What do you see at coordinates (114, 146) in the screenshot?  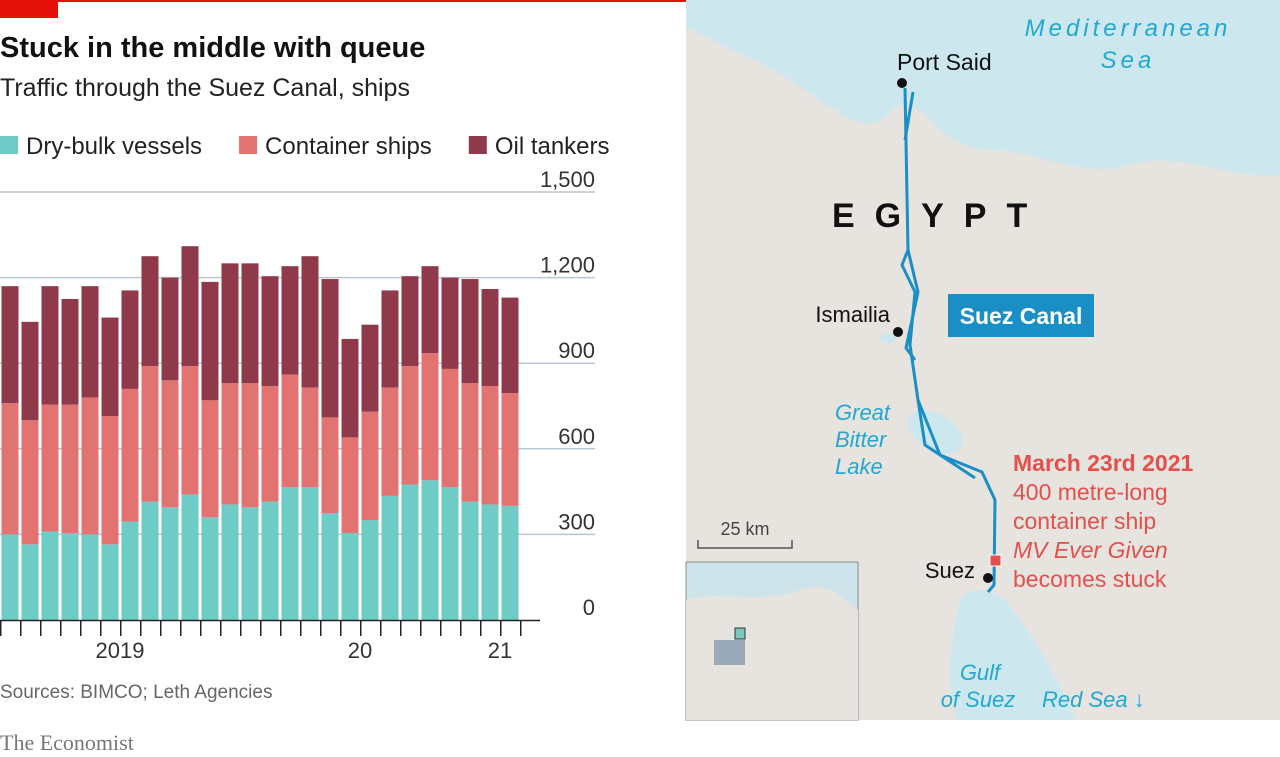 I see `legend-label: Dry-bulk vessels` at bounding box center [114, 146].